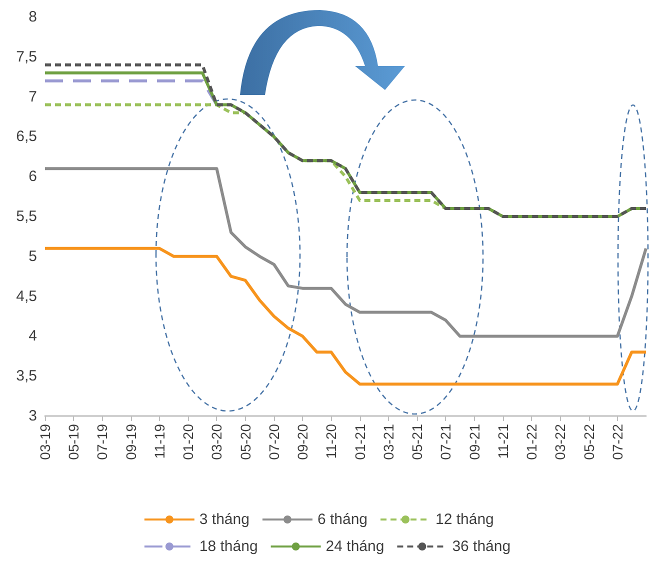 The height and width of the screenshot is (563, 654). I want to click on x-tick-label: 11-21, so click(502, 441).